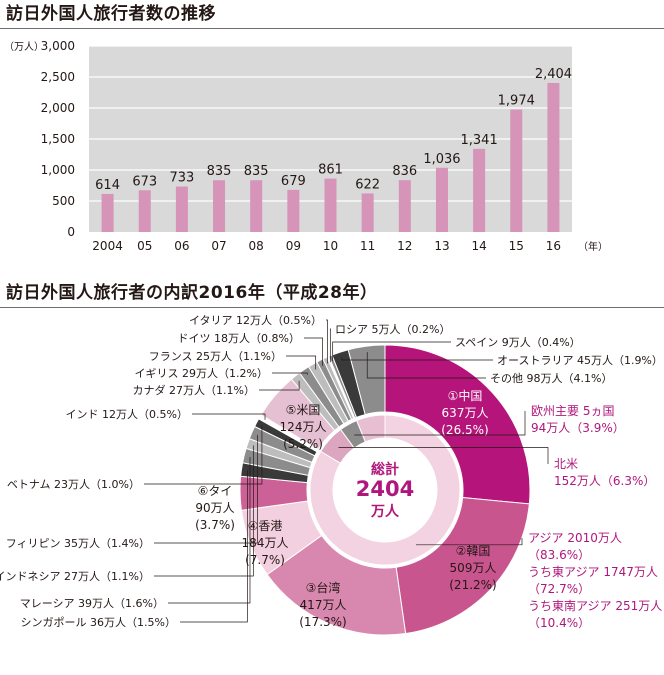  What do you see at coordinates (181, 246) in the screenshot?
I see `x-tick-label: 06` at bounding box center [181, 246].